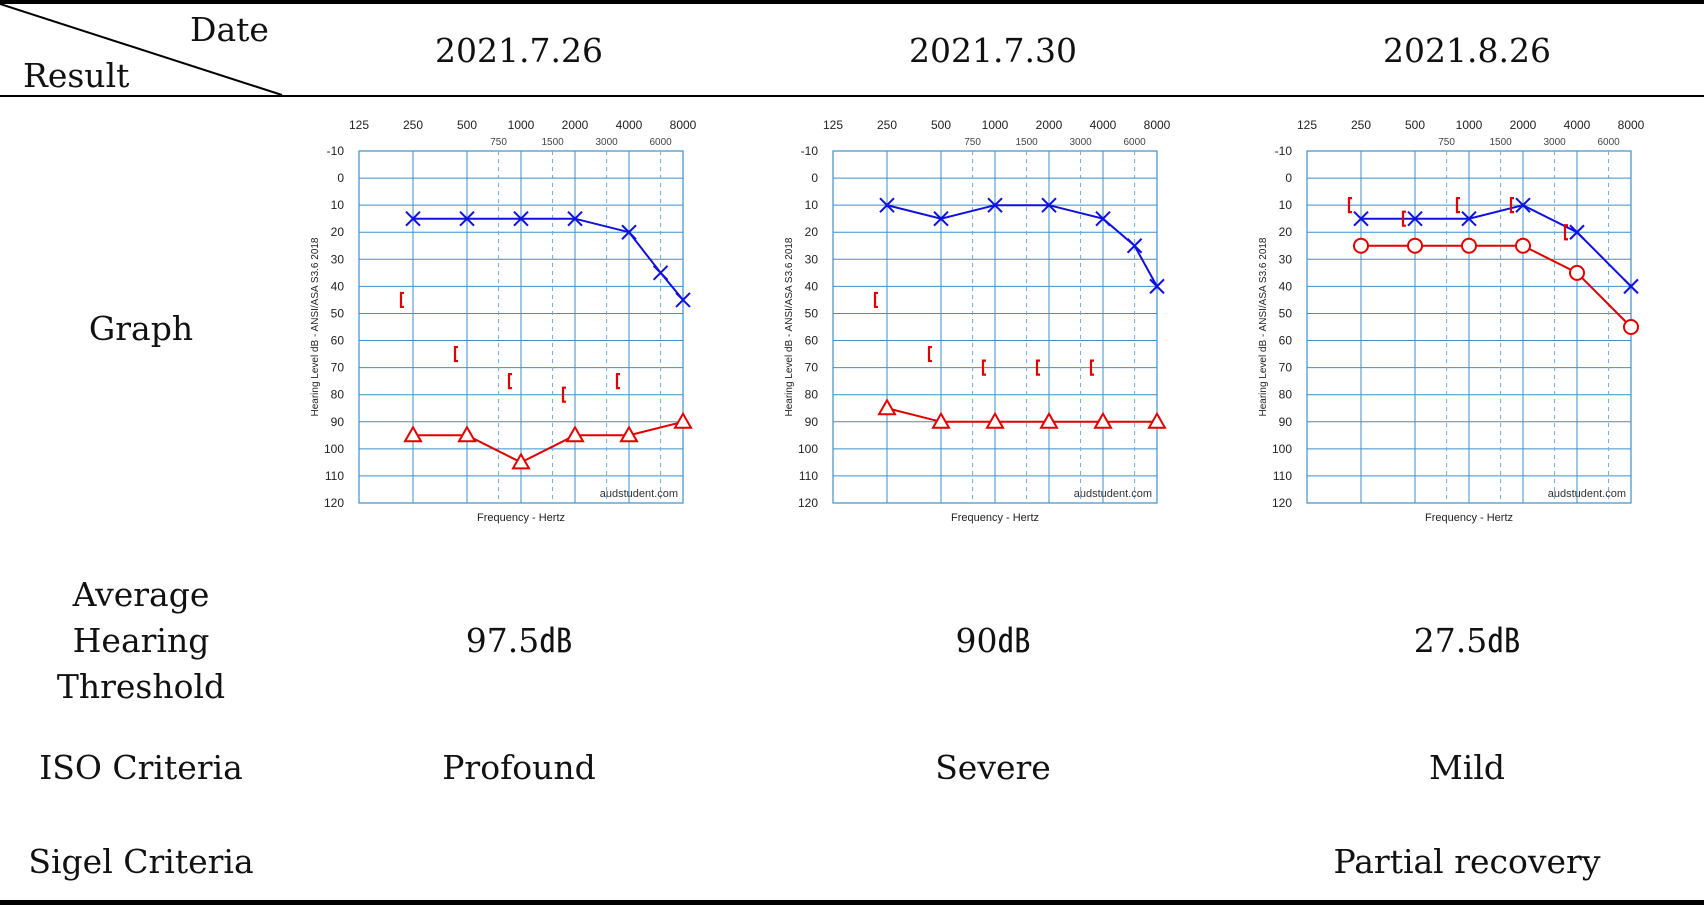  I want to click on average-row-label-line-1: Average, so click(141, 594).